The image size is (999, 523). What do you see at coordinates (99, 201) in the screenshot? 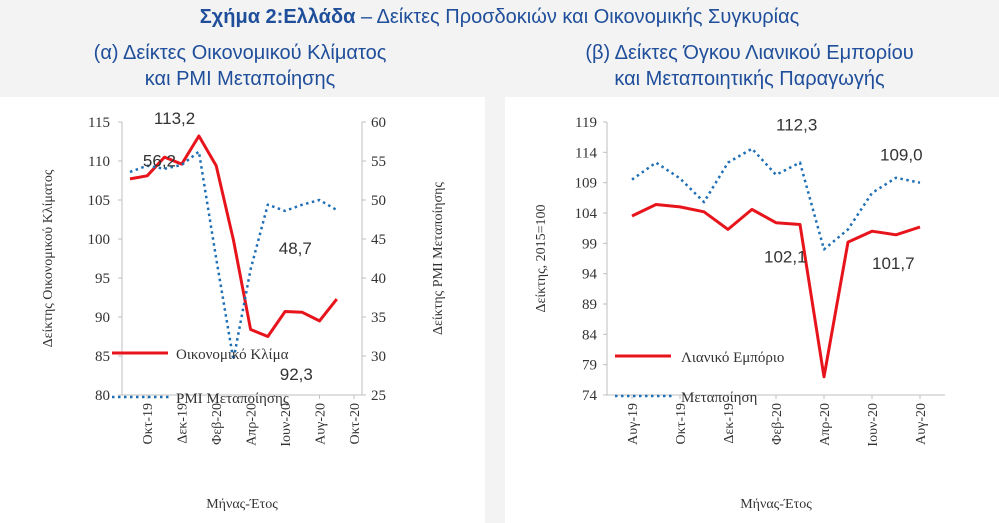
I see `chart-a-ytick-label: 105` at bounding box center [99, 201].